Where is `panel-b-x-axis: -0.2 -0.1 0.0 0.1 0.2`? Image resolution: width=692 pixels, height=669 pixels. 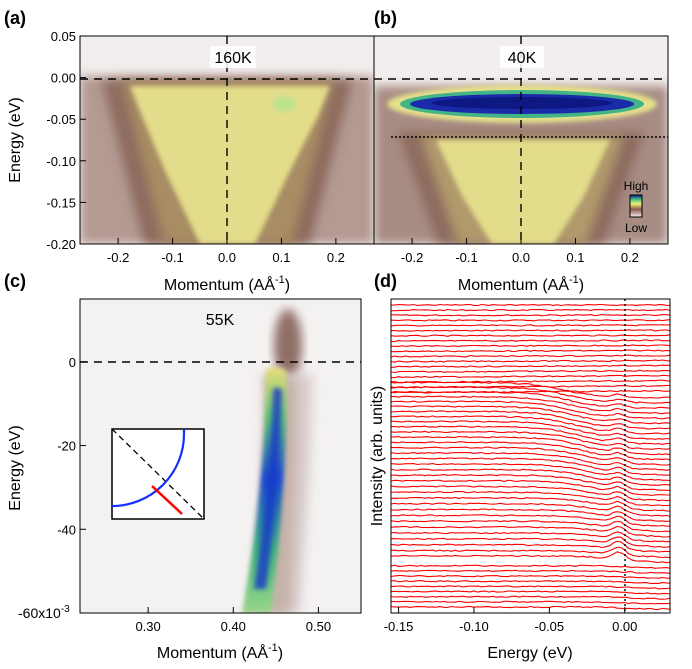
panel-b-x-axis: -0.2 -0.1 0.0 0.1 0.2 is located at coordinates (520, 251).